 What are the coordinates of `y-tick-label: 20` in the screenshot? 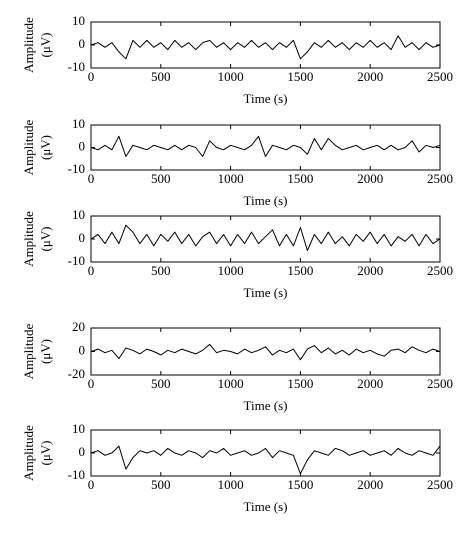 It's located at (78, 326).